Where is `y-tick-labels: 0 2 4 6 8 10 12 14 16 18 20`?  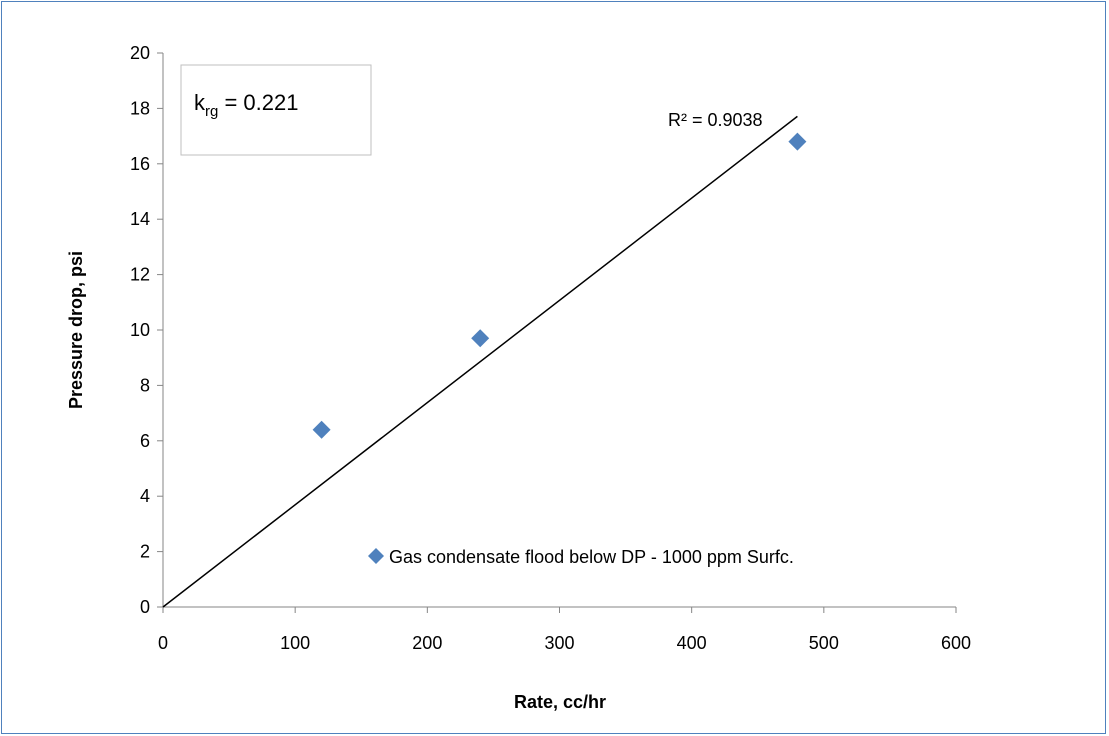
y-tick-labels: 0 2 4 6 8 10 12 14 16 18 20 is located at coordinates (140, 330).